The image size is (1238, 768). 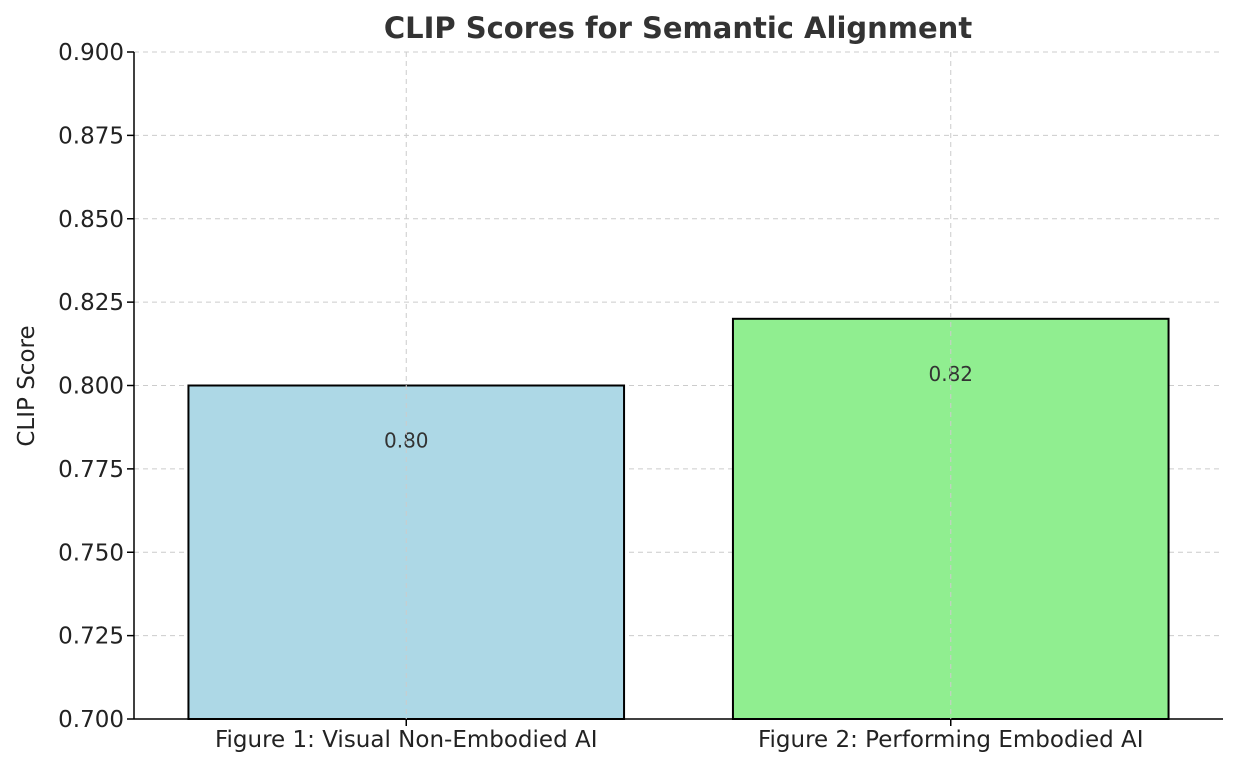 What do you see at coordinates (91, 720) in the screenshot?
I see `y-tick-label: 0.700` at bounding box center [91, 720].